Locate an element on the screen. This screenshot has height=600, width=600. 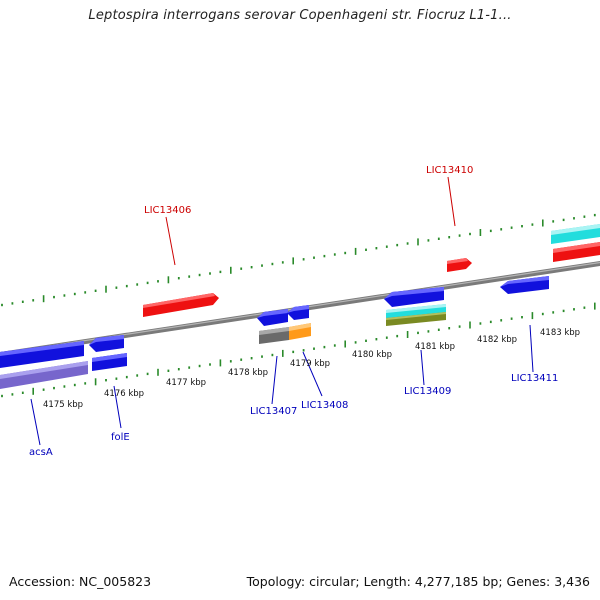
scale-label: 4176 kbp is located at coordinates (124, 394).